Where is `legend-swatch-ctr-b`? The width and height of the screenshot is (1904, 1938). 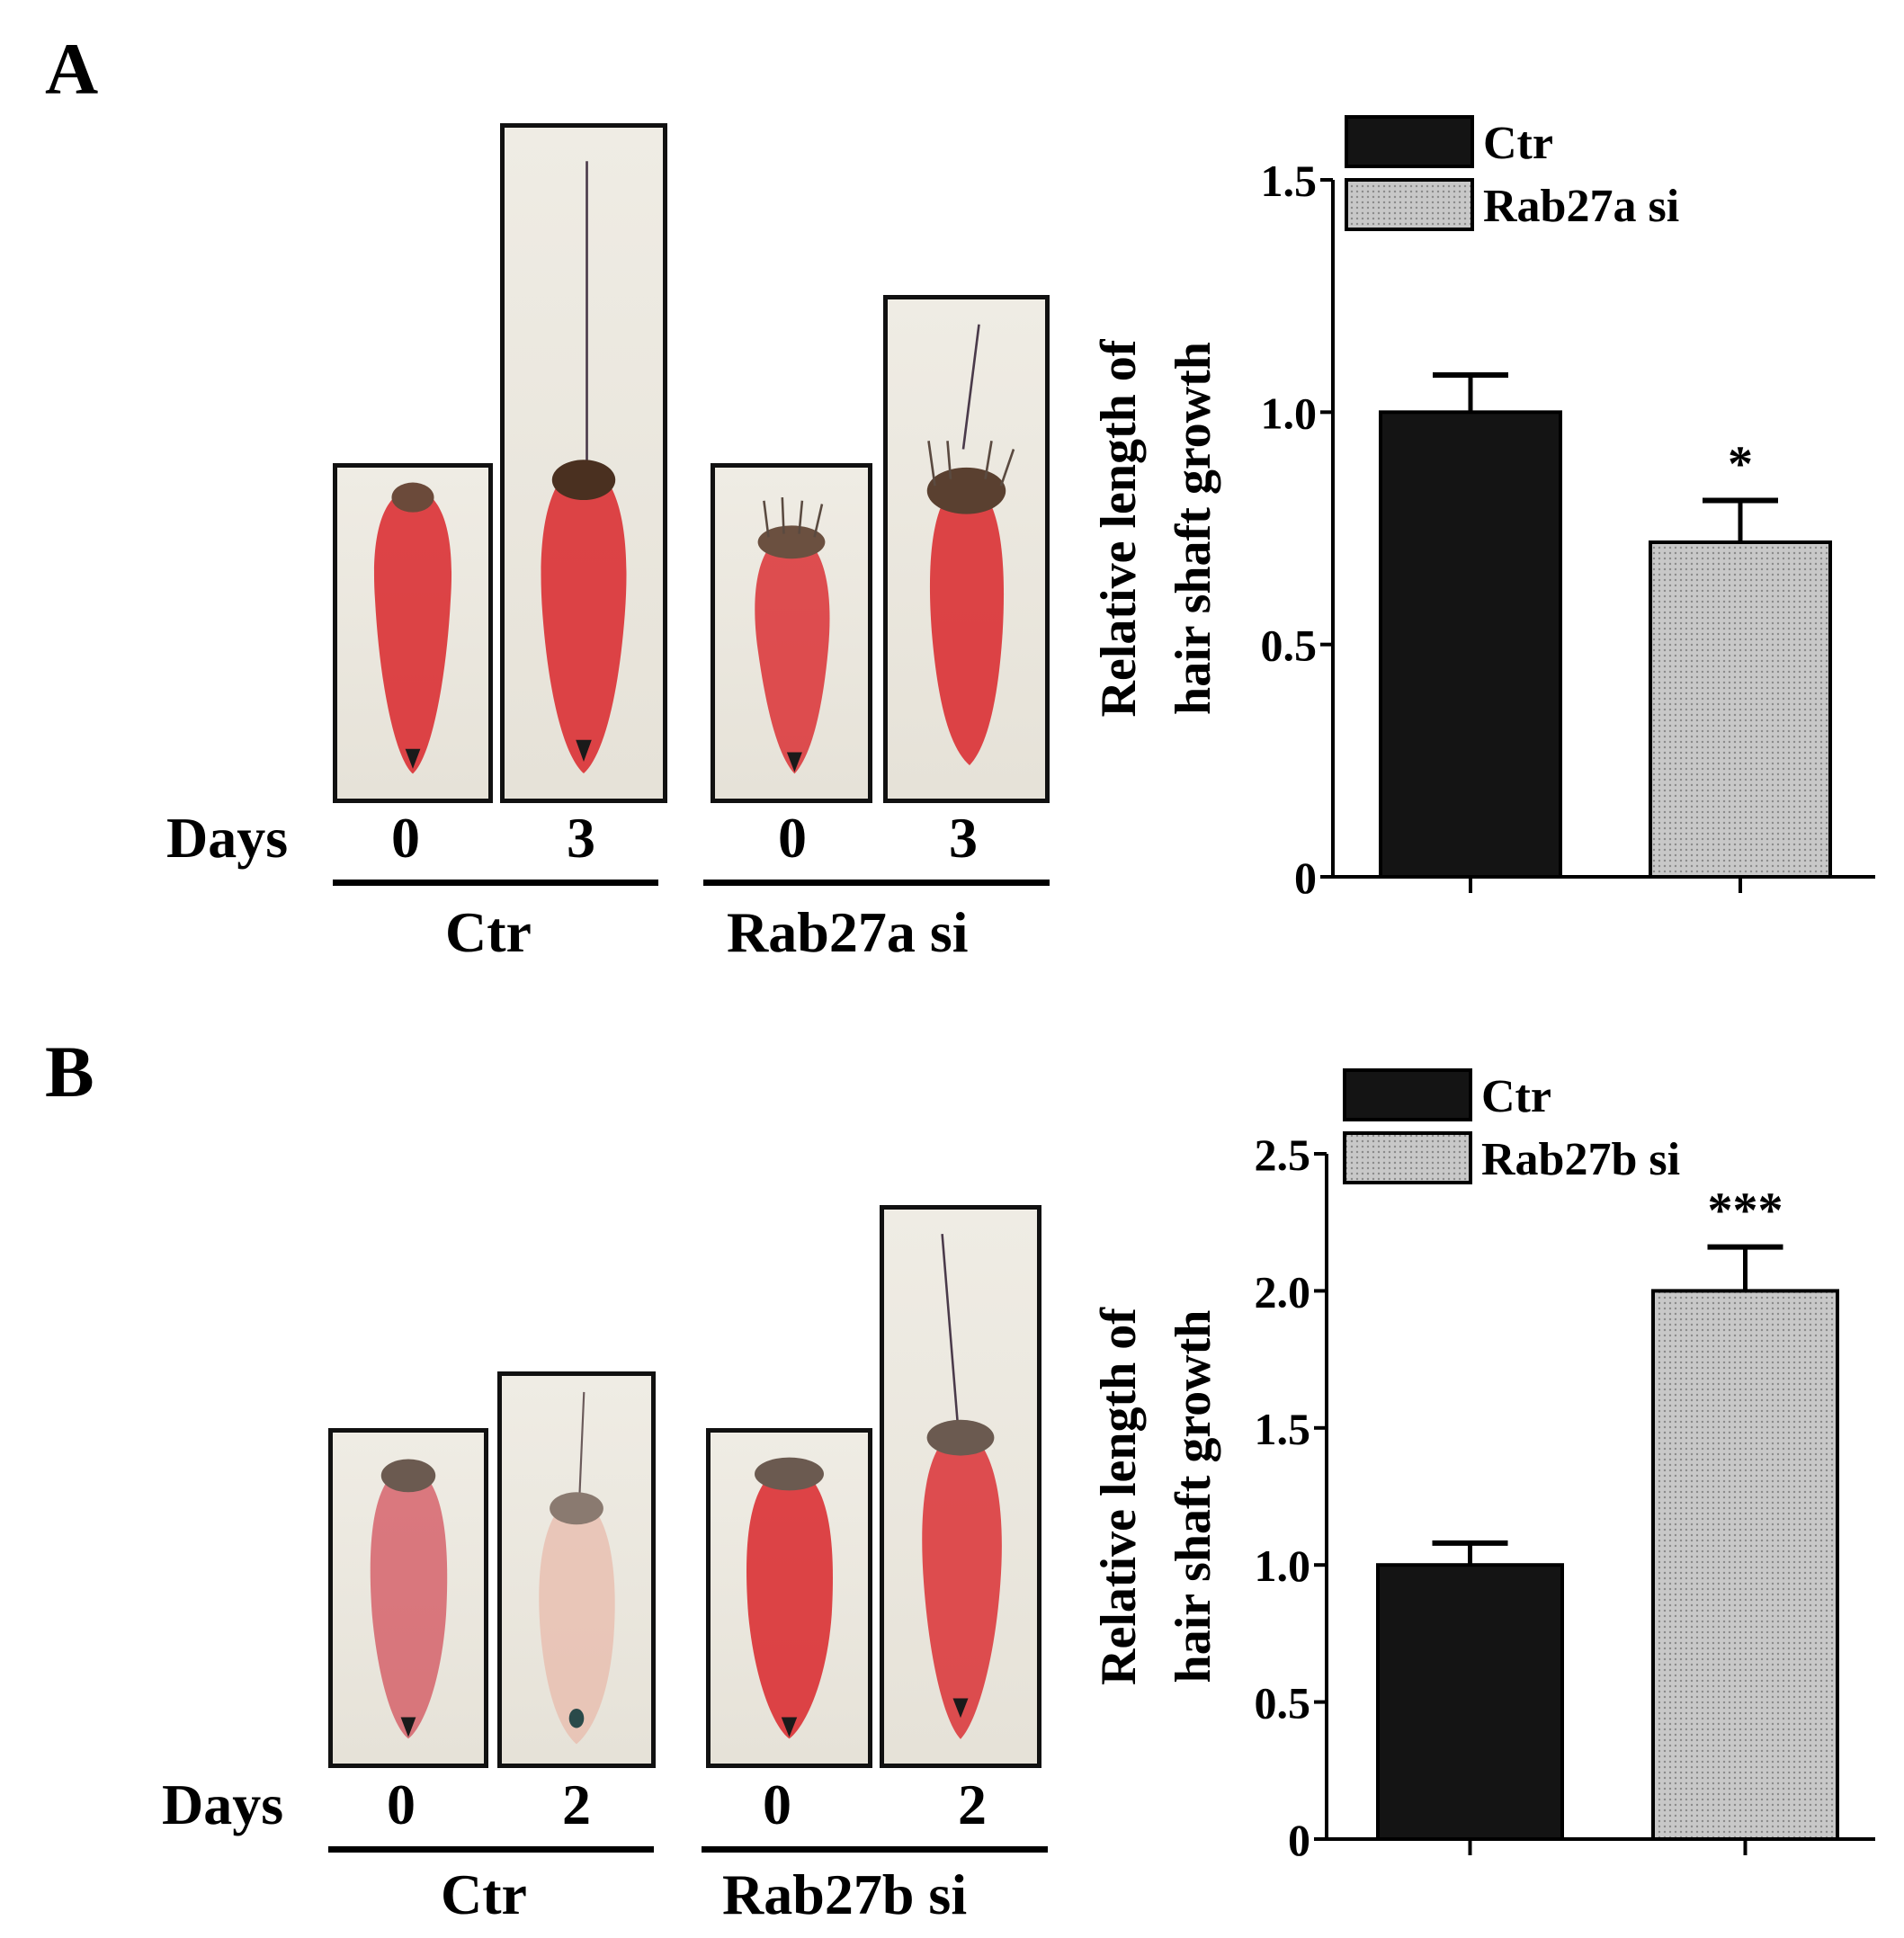 legend-swatch-ctr-b is located at coordinates (1407, 1094).